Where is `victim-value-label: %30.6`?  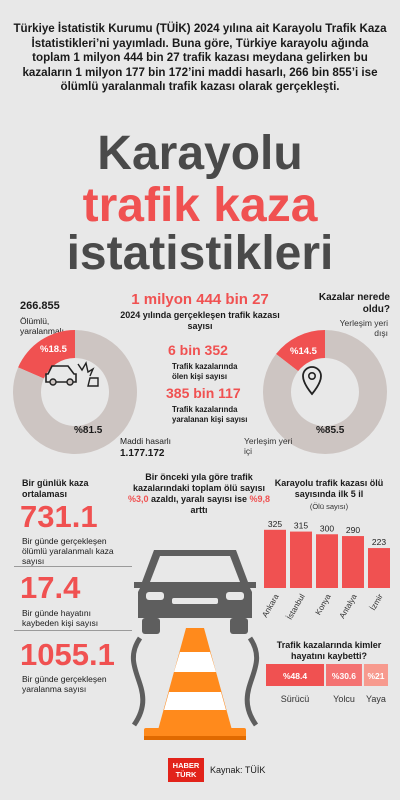 victim-value-label: %30.6 is located at coordinates (344, 676).